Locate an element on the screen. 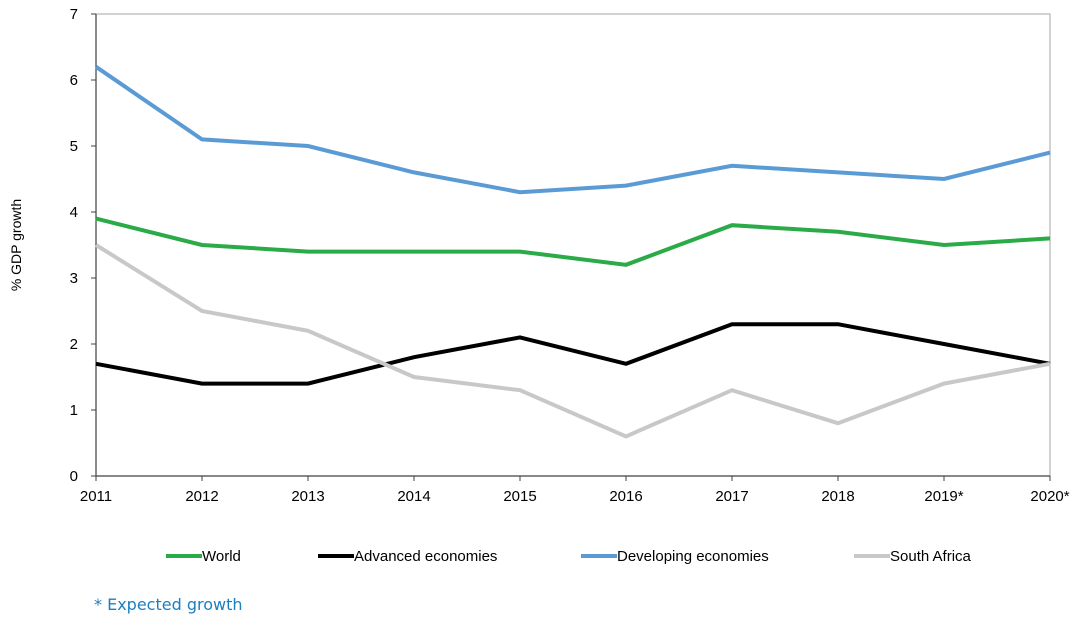  x-tick-label: 2019* is located at coordinates (943, 496).